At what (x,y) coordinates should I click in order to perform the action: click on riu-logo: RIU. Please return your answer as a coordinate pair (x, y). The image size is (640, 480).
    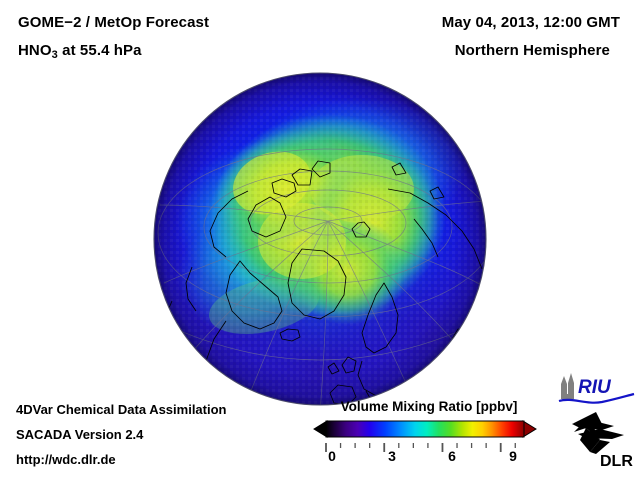
    Looking at the image, I should click on (596, 389).